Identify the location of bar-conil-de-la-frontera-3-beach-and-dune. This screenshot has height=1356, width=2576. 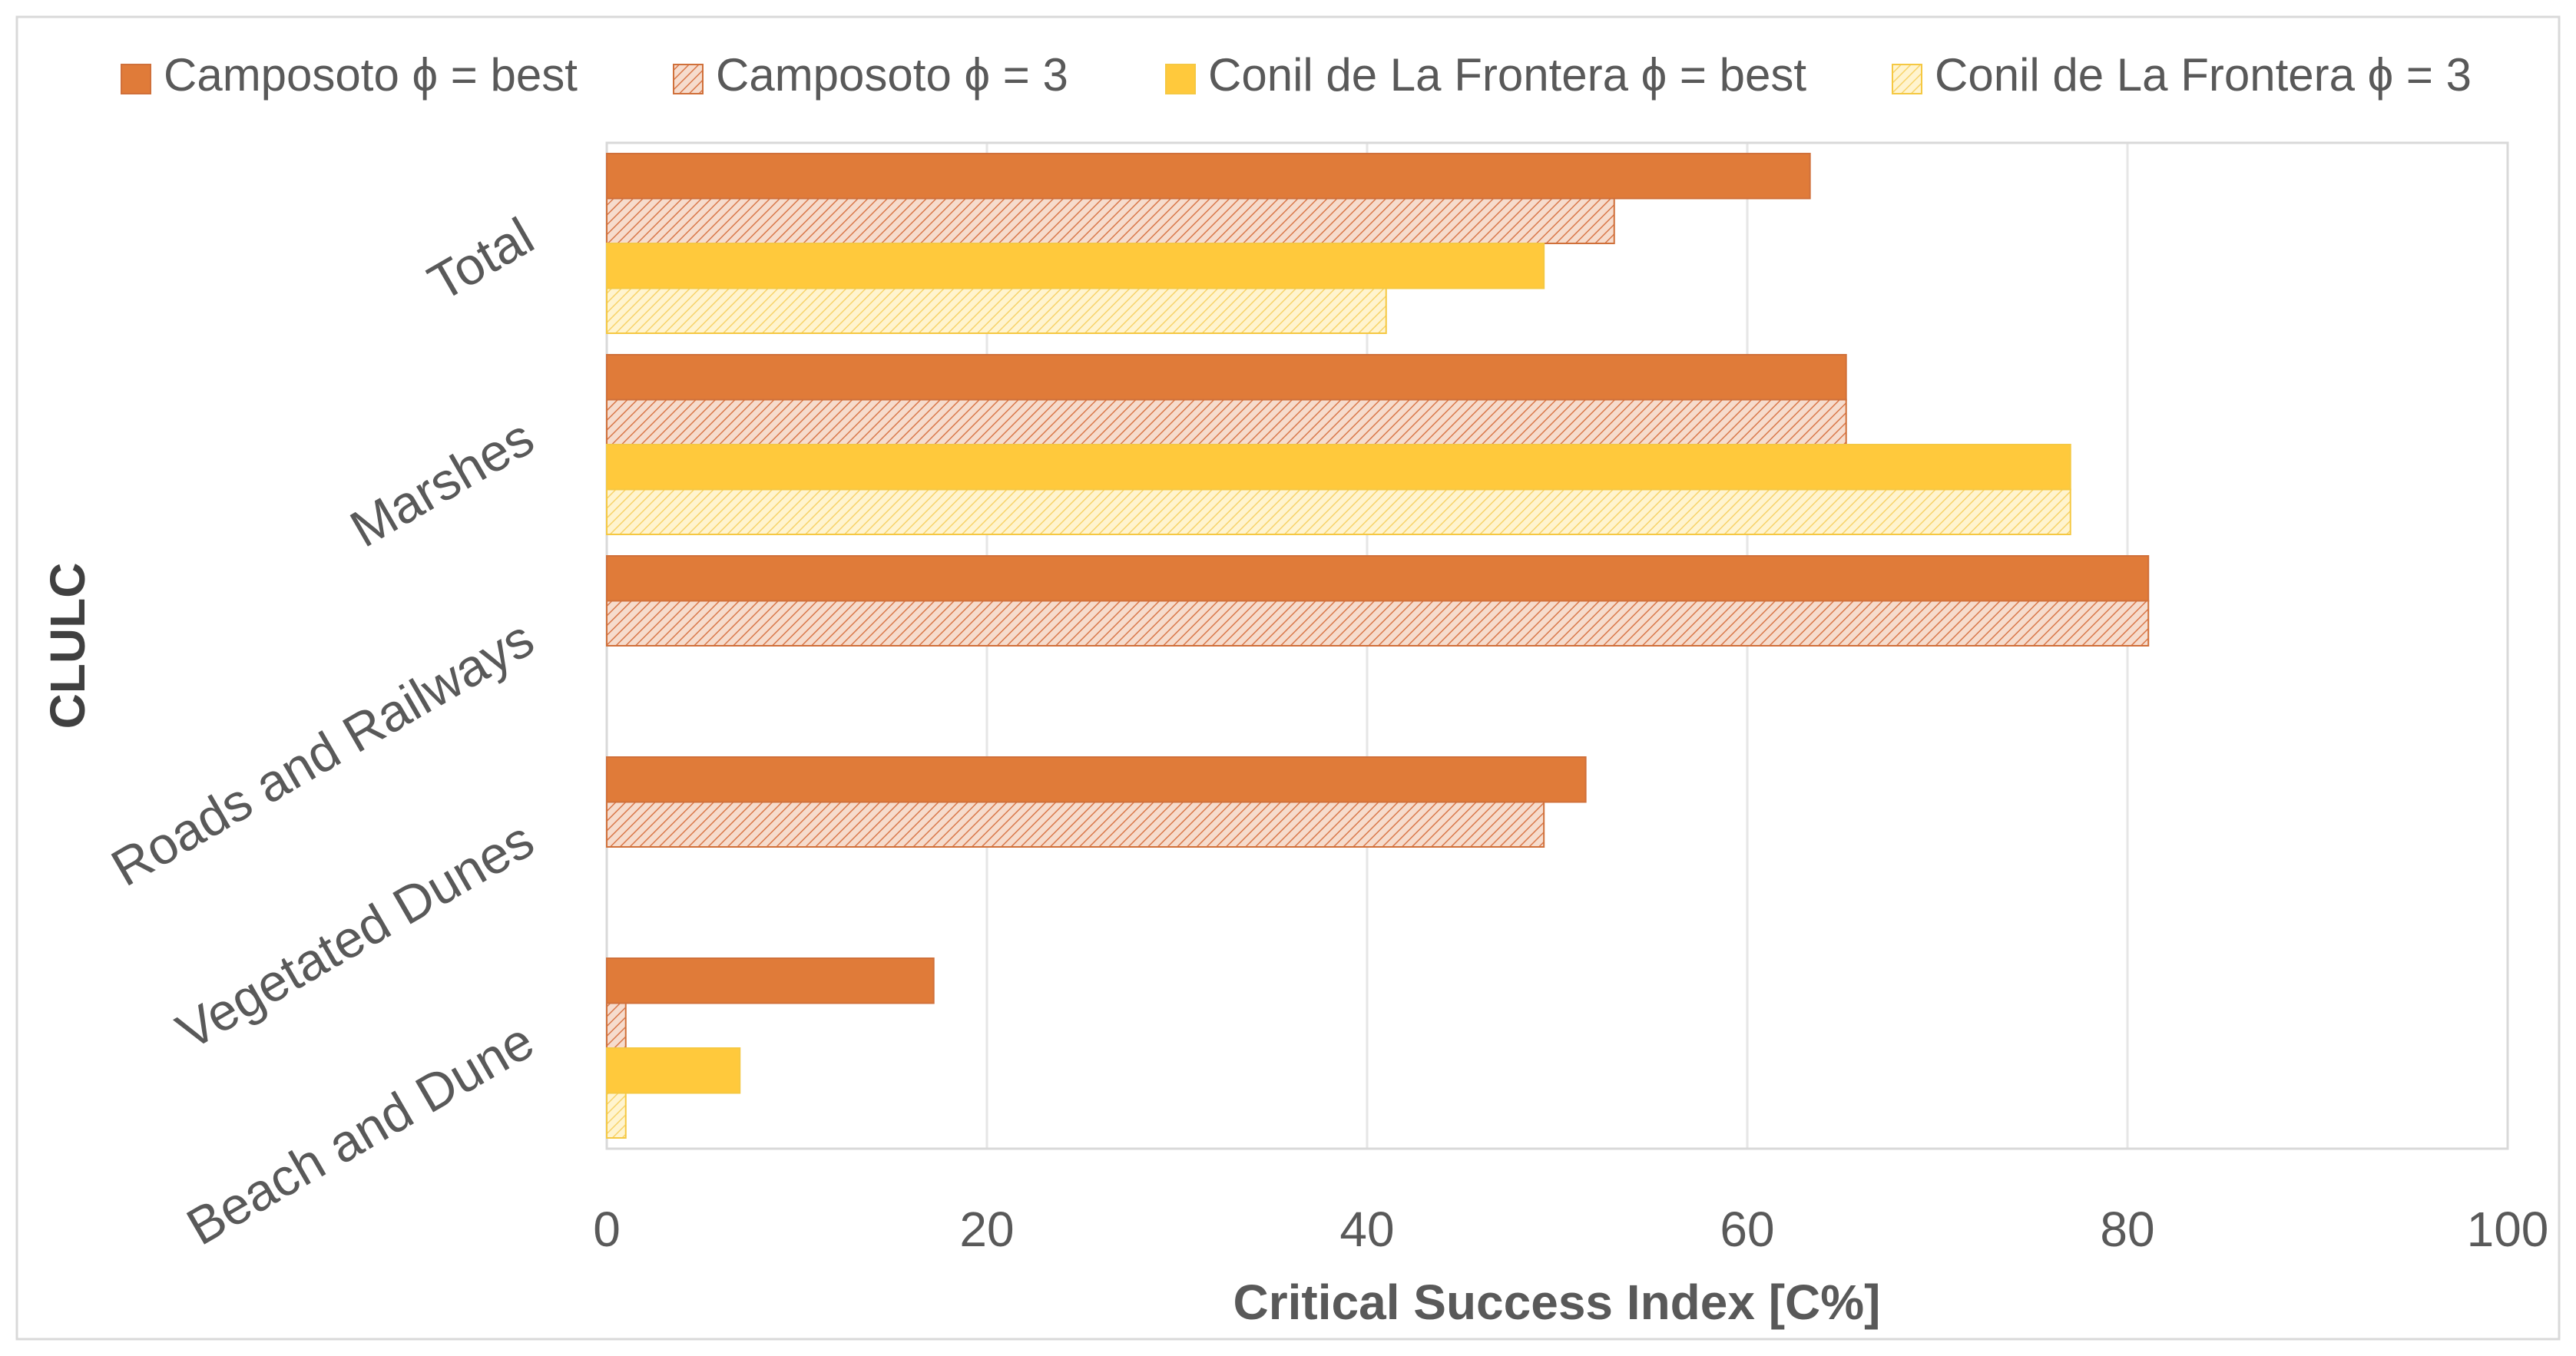
(616, 1115).